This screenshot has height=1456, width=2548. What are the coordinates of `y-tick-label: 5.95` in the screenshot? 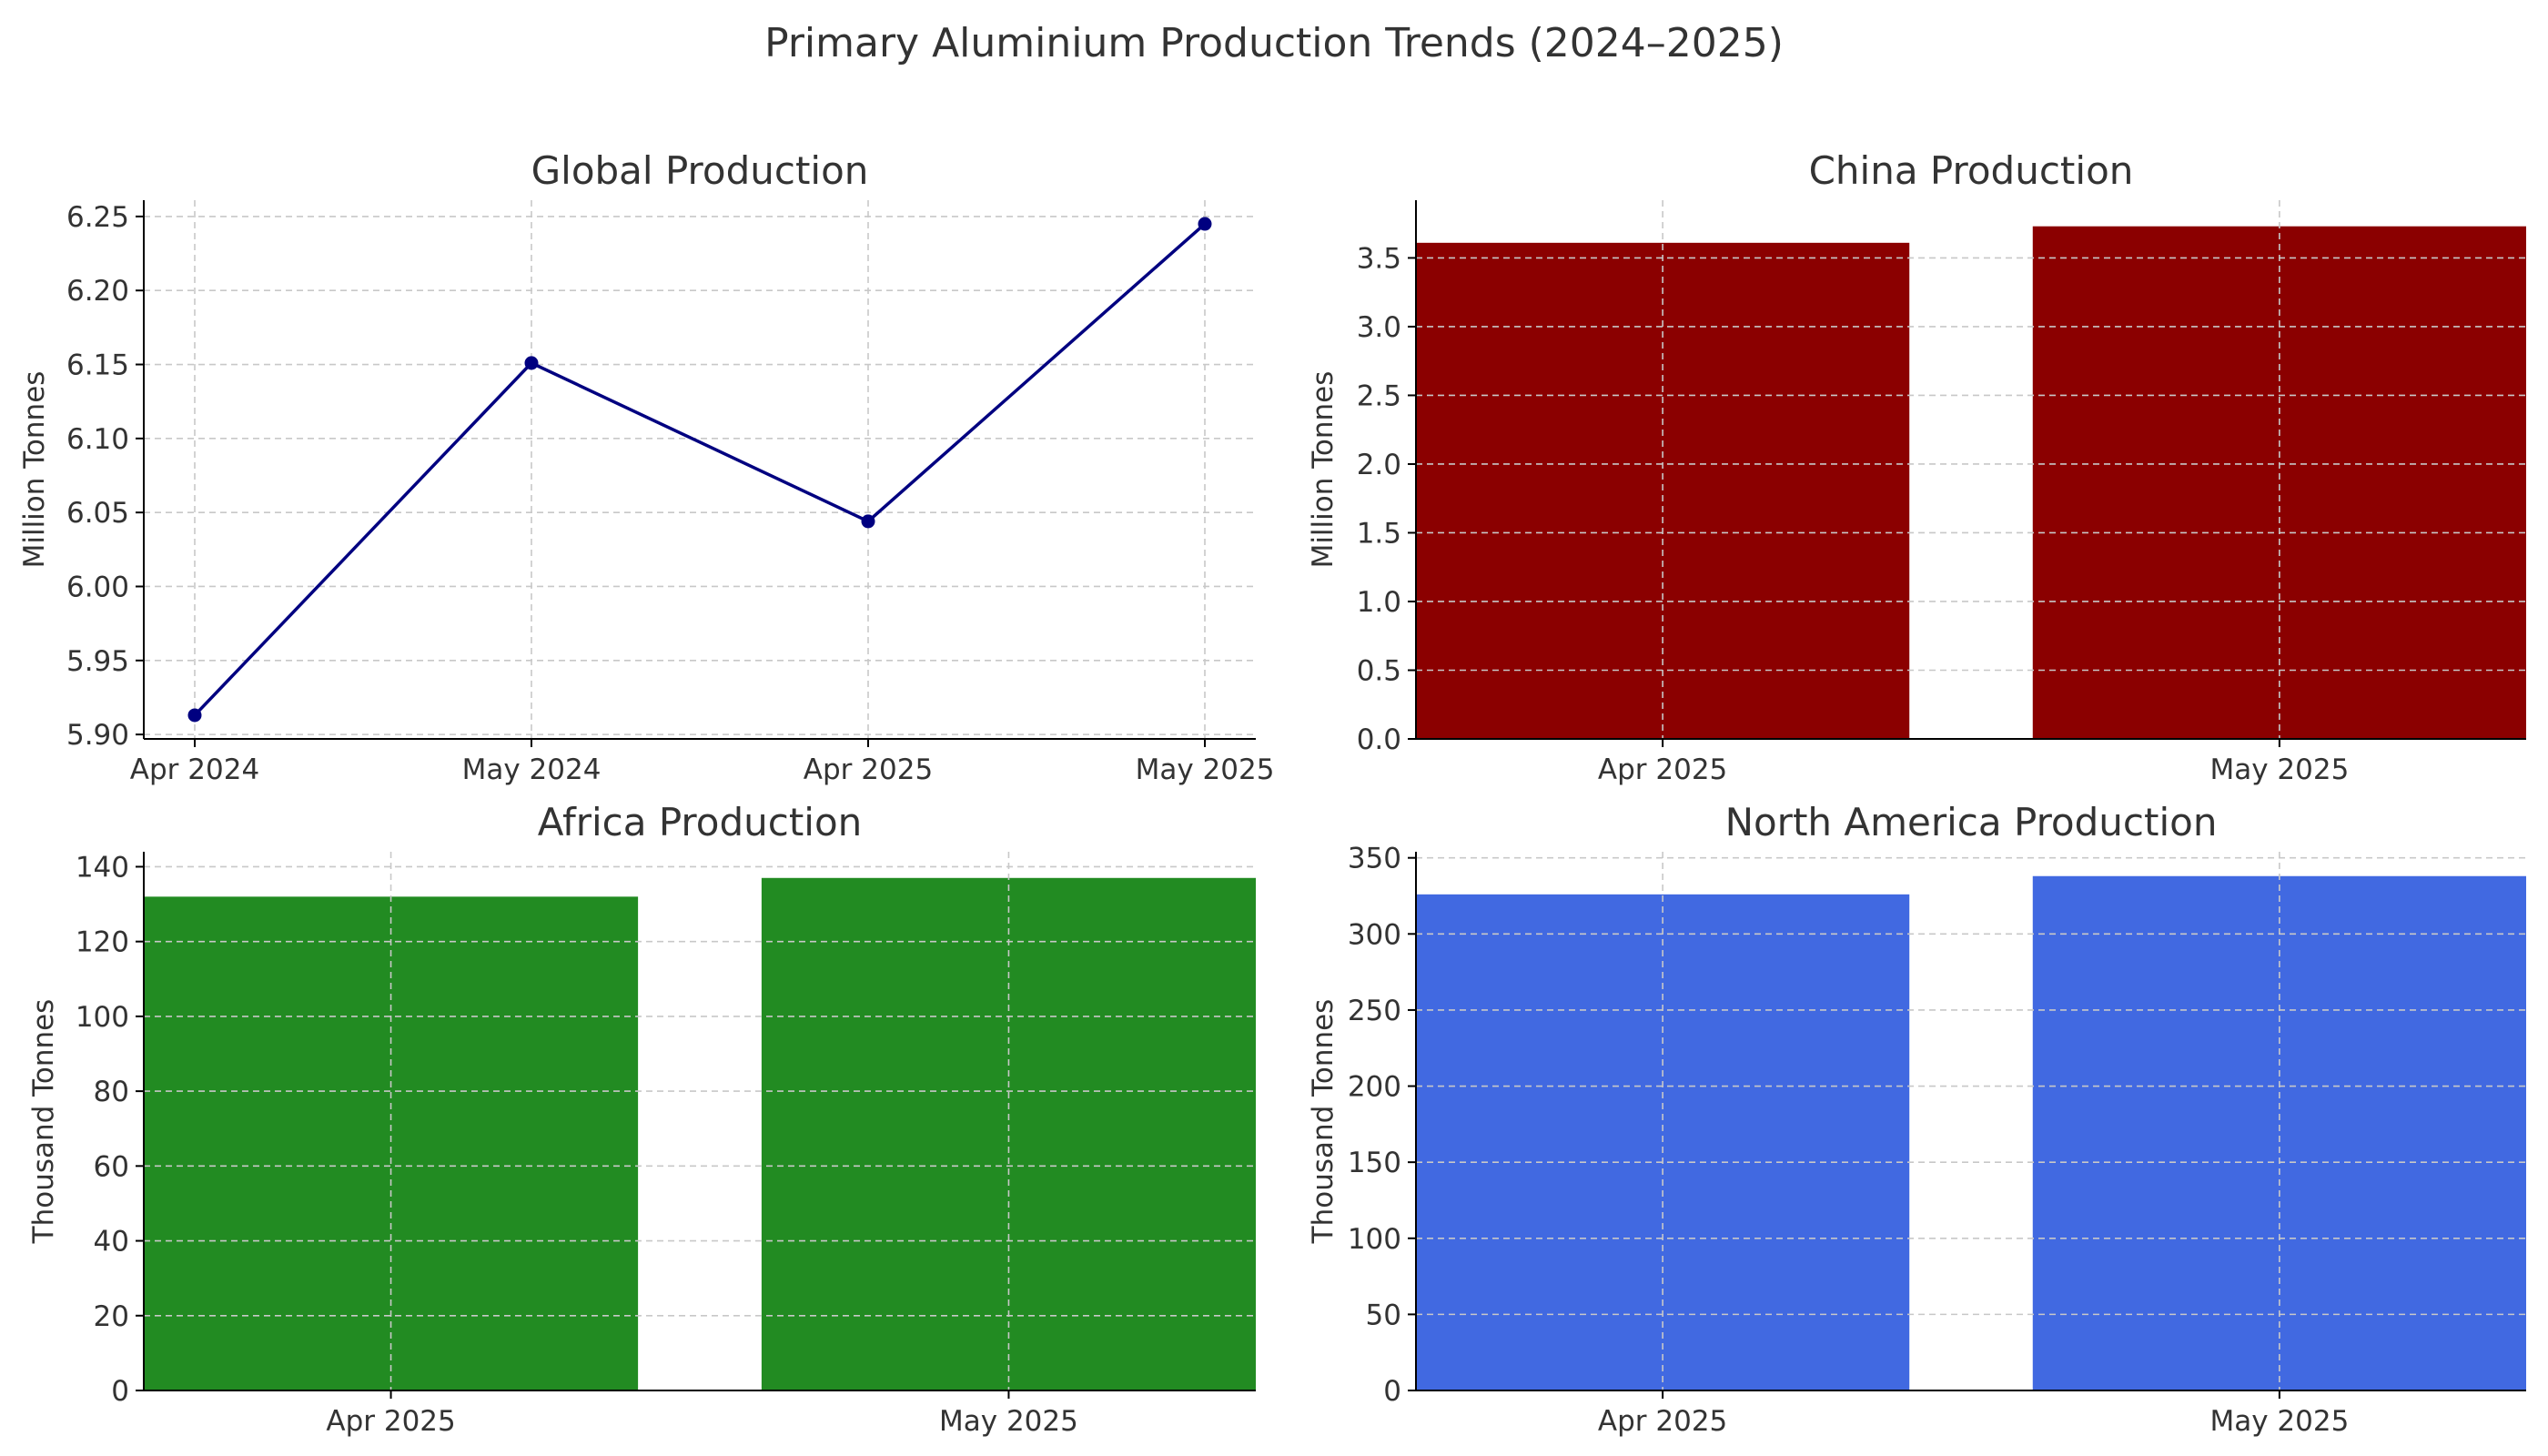 It's located at (98, 662).